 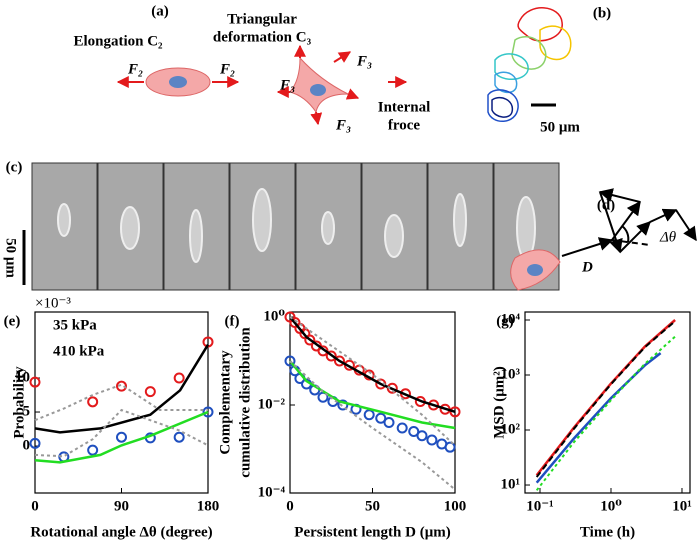 What do you see at coordinates (505, 321) in the screenshot?
I see `panel-label: (g)` at bounding box center [505, 321].